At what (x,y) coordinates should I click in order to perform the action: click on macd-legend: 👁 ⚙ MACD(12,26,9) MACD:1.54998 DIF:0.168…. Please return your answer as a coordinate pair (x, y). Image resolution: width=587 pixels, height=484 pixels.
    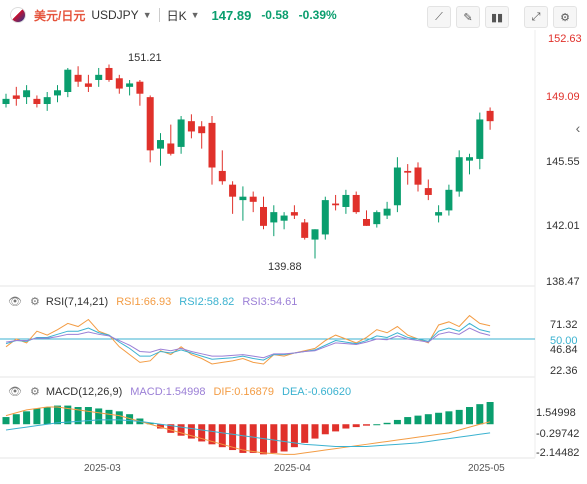
    Looking at the image, I should click on (175, 392).